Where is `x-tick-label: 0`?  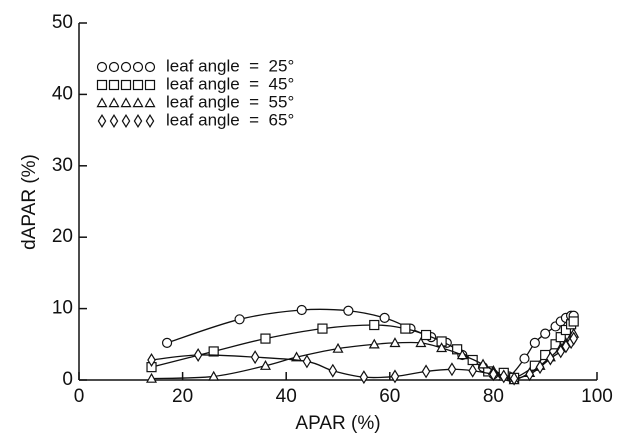 x-tick-label: 0 is located at coordinates (79, 396).